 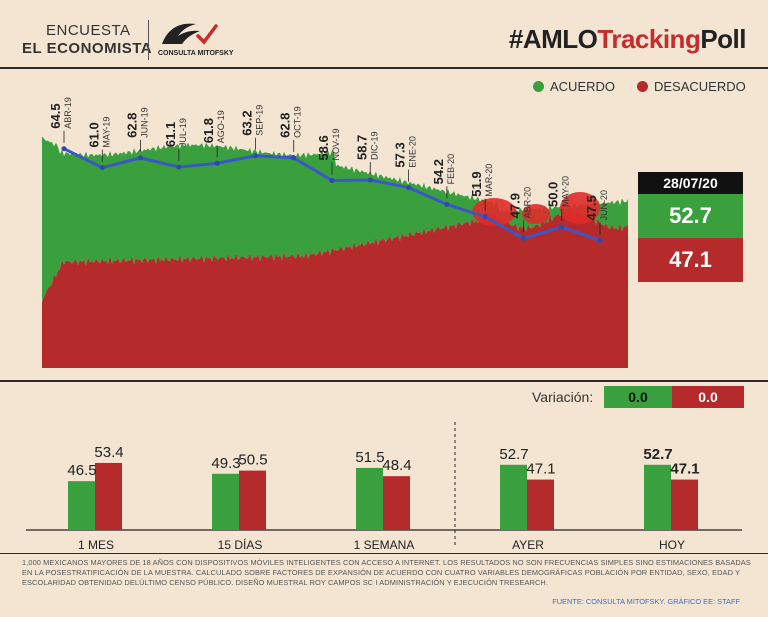 What do you see at coordinates (374, 146) in the screenshot?
I see `trend-month-label: DIC-19` at bounding box center [374, 146].